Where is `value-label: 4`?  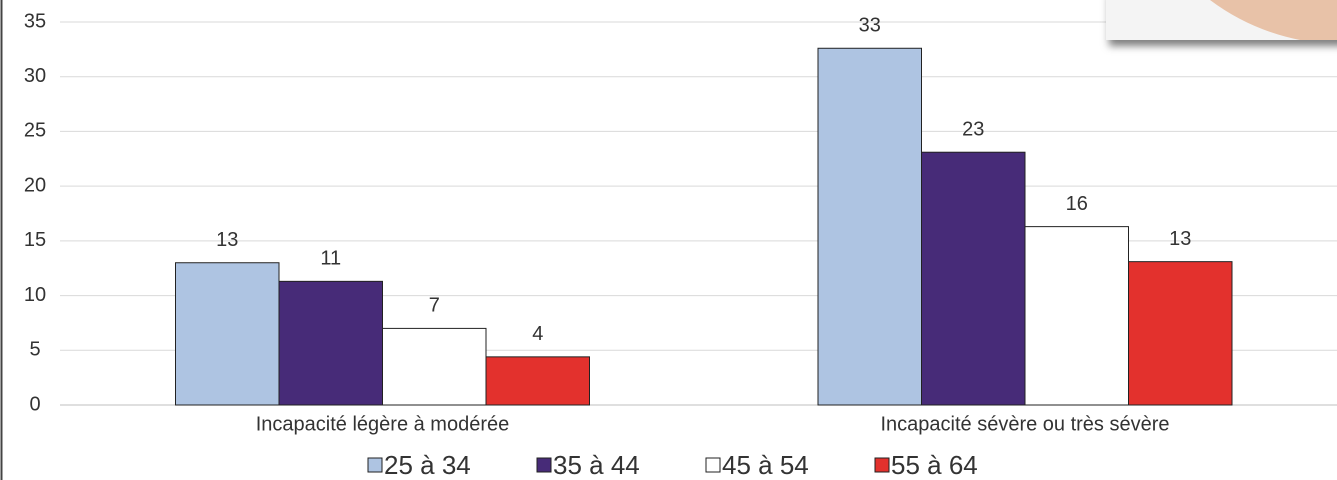
value-label: 4 is located at coordinates (537, 334).